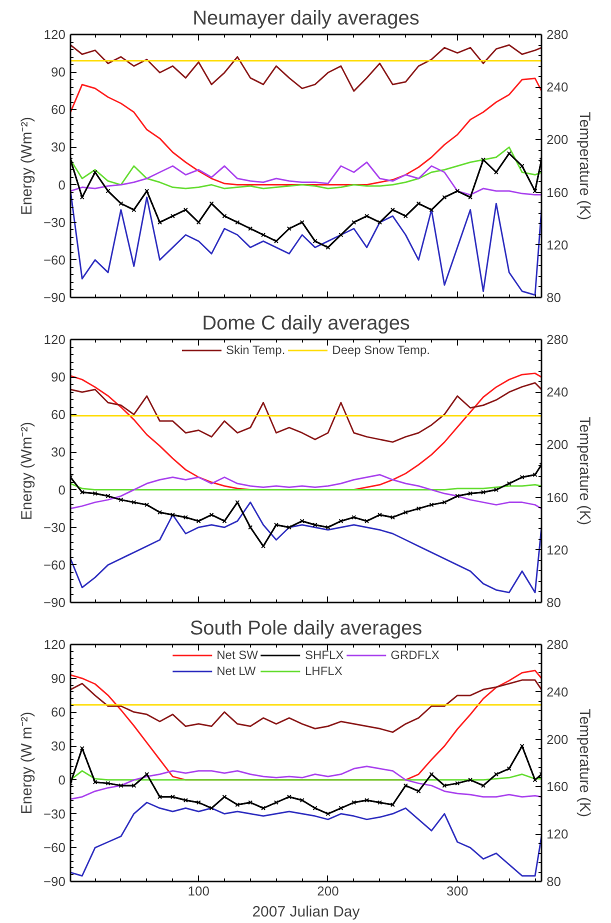 Image resolution: width=611 pixels, height=923 pixels. Describe the element at coordinates (306, 323) in the screenshot. I see `chart-title: Dome C daily averages` at that location.